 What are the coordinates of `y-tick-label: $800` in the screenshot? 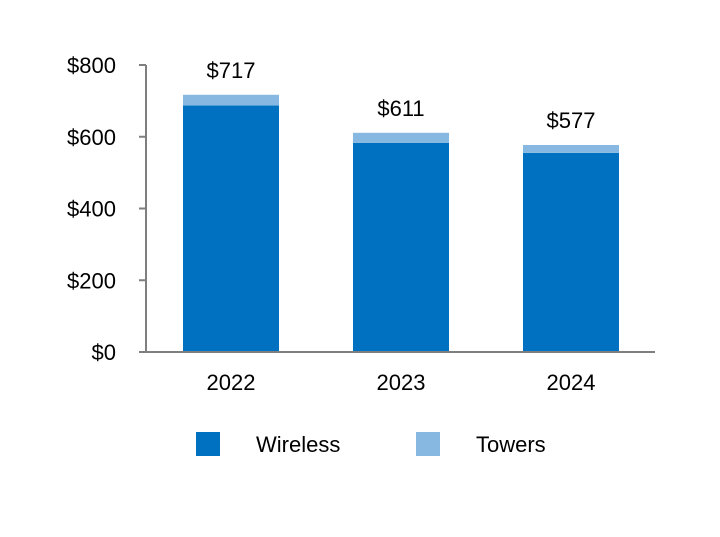 It's located at (91, 65).